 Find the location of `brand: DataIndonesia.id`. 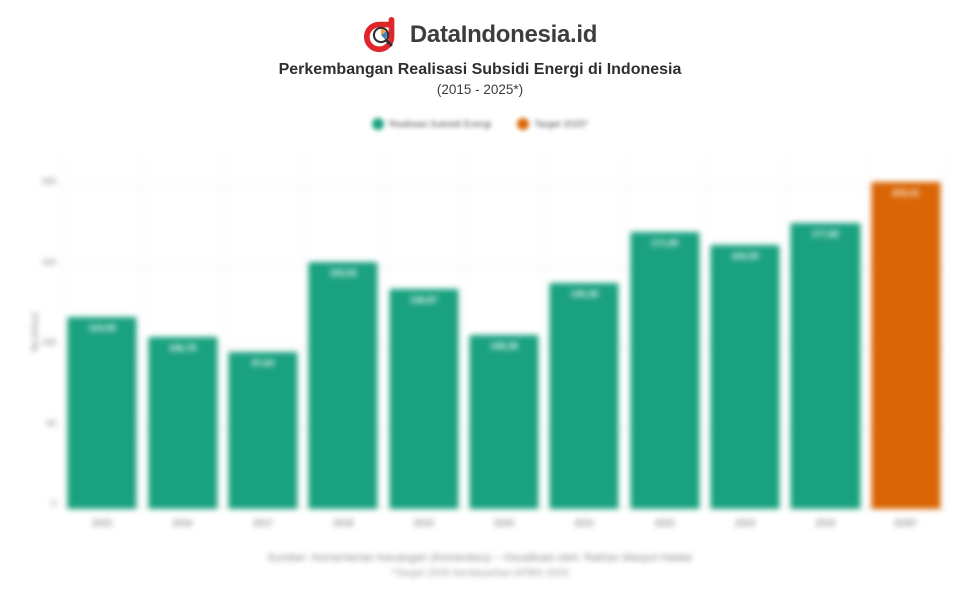

brand: DataIndonesia.id is located at coordinates (480, 35).